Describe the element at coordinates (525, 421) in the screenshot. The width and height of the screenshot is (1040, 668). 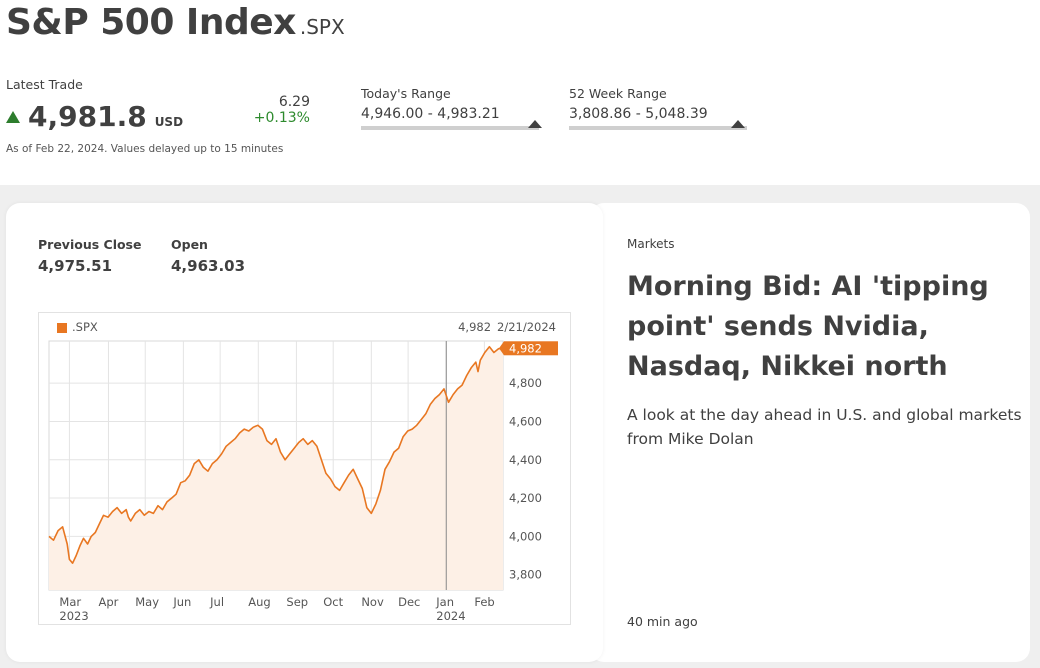
I see `y-tick-label: 4,600` at that location.